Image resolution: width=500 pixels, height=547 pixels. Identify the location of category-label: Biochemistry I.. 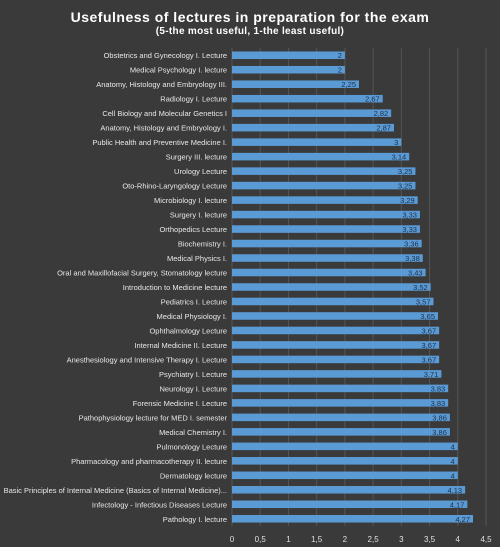
(202, 244).